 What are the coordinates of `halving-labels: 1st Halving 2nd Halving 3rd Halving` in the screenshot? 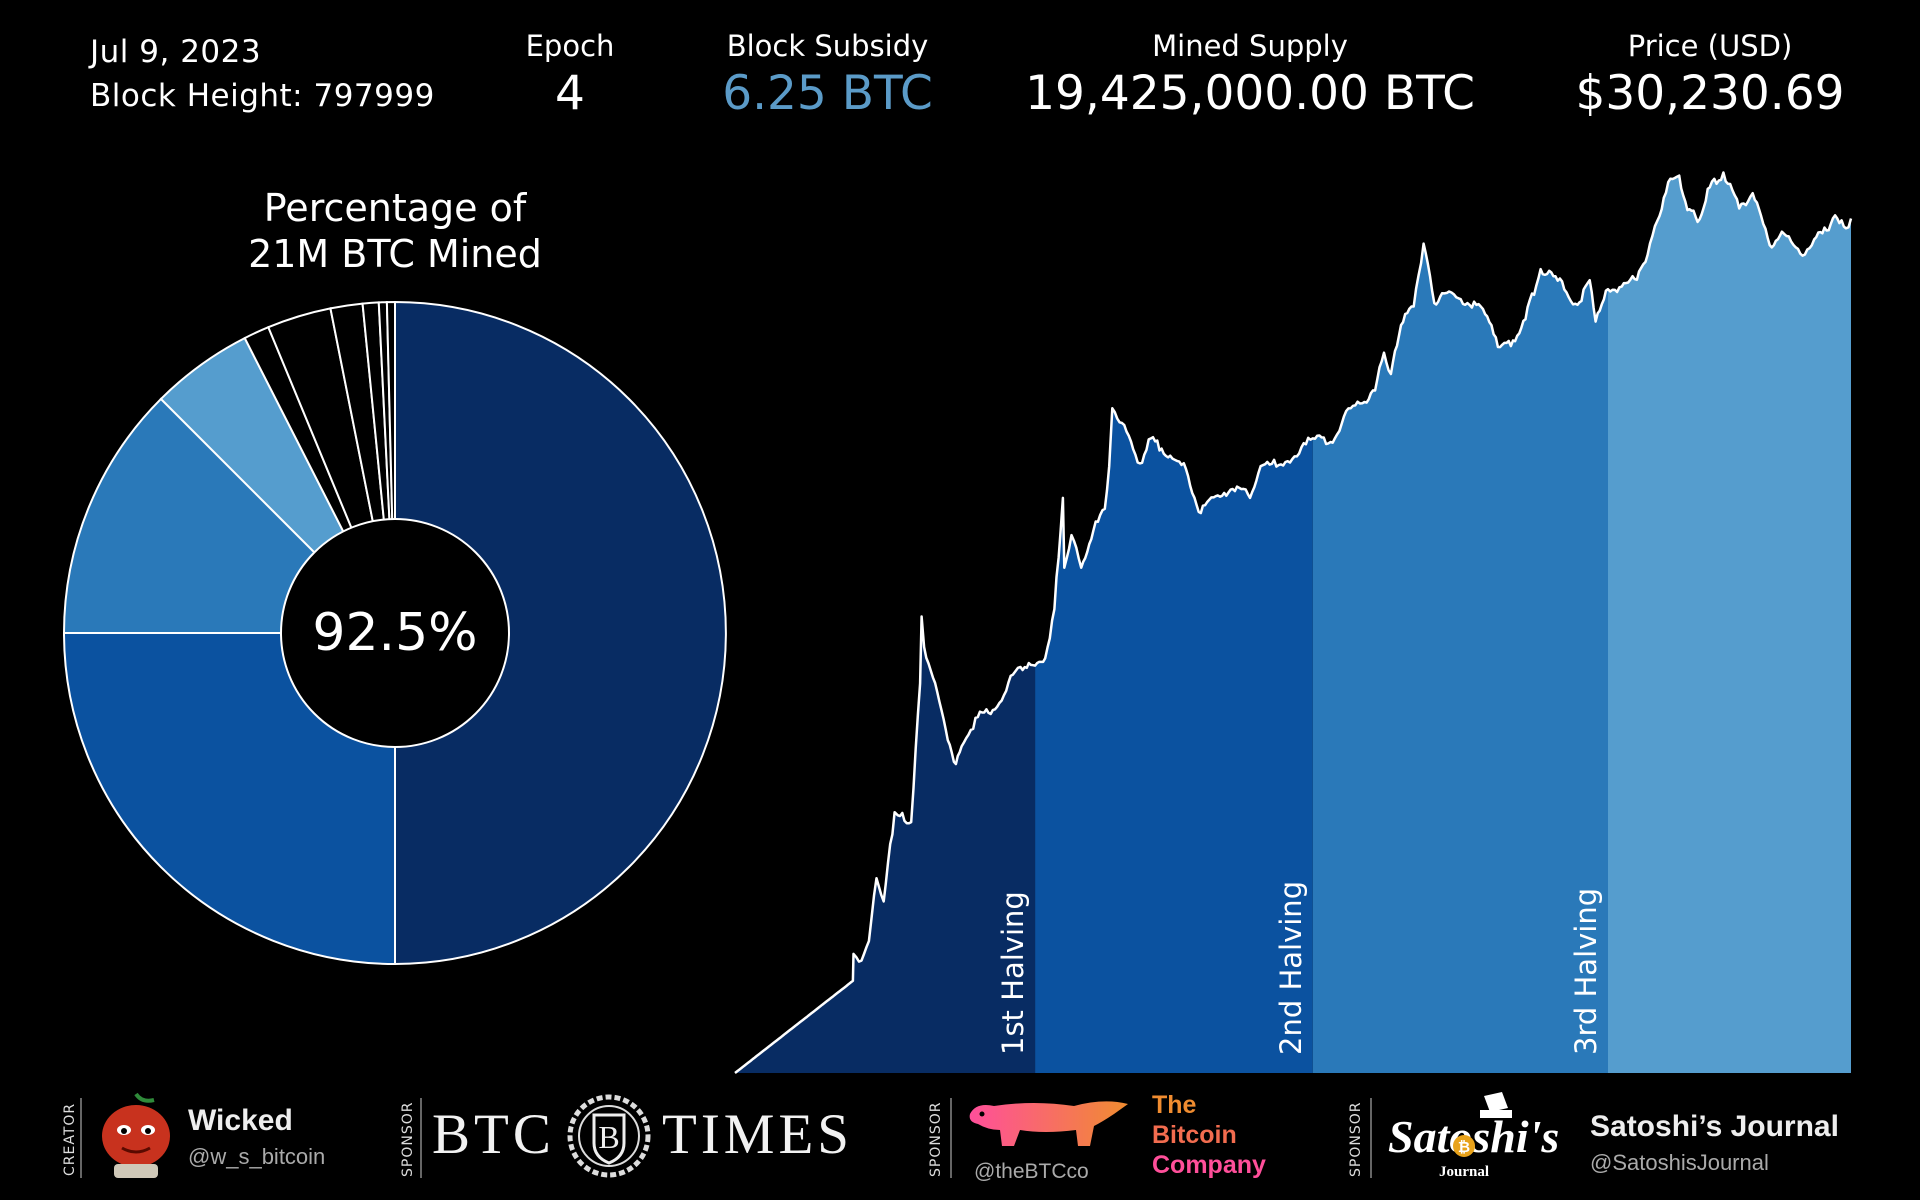 It's located at (1299, 968).